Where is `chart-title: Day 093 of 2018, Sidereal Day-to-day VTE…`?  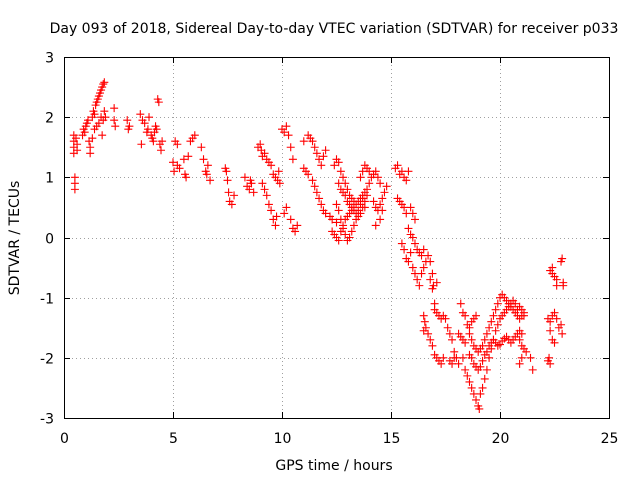
chart-title: Day 093 of 2018, Sidereal Day-to-day VTE… is located at coordinates (334, 29).